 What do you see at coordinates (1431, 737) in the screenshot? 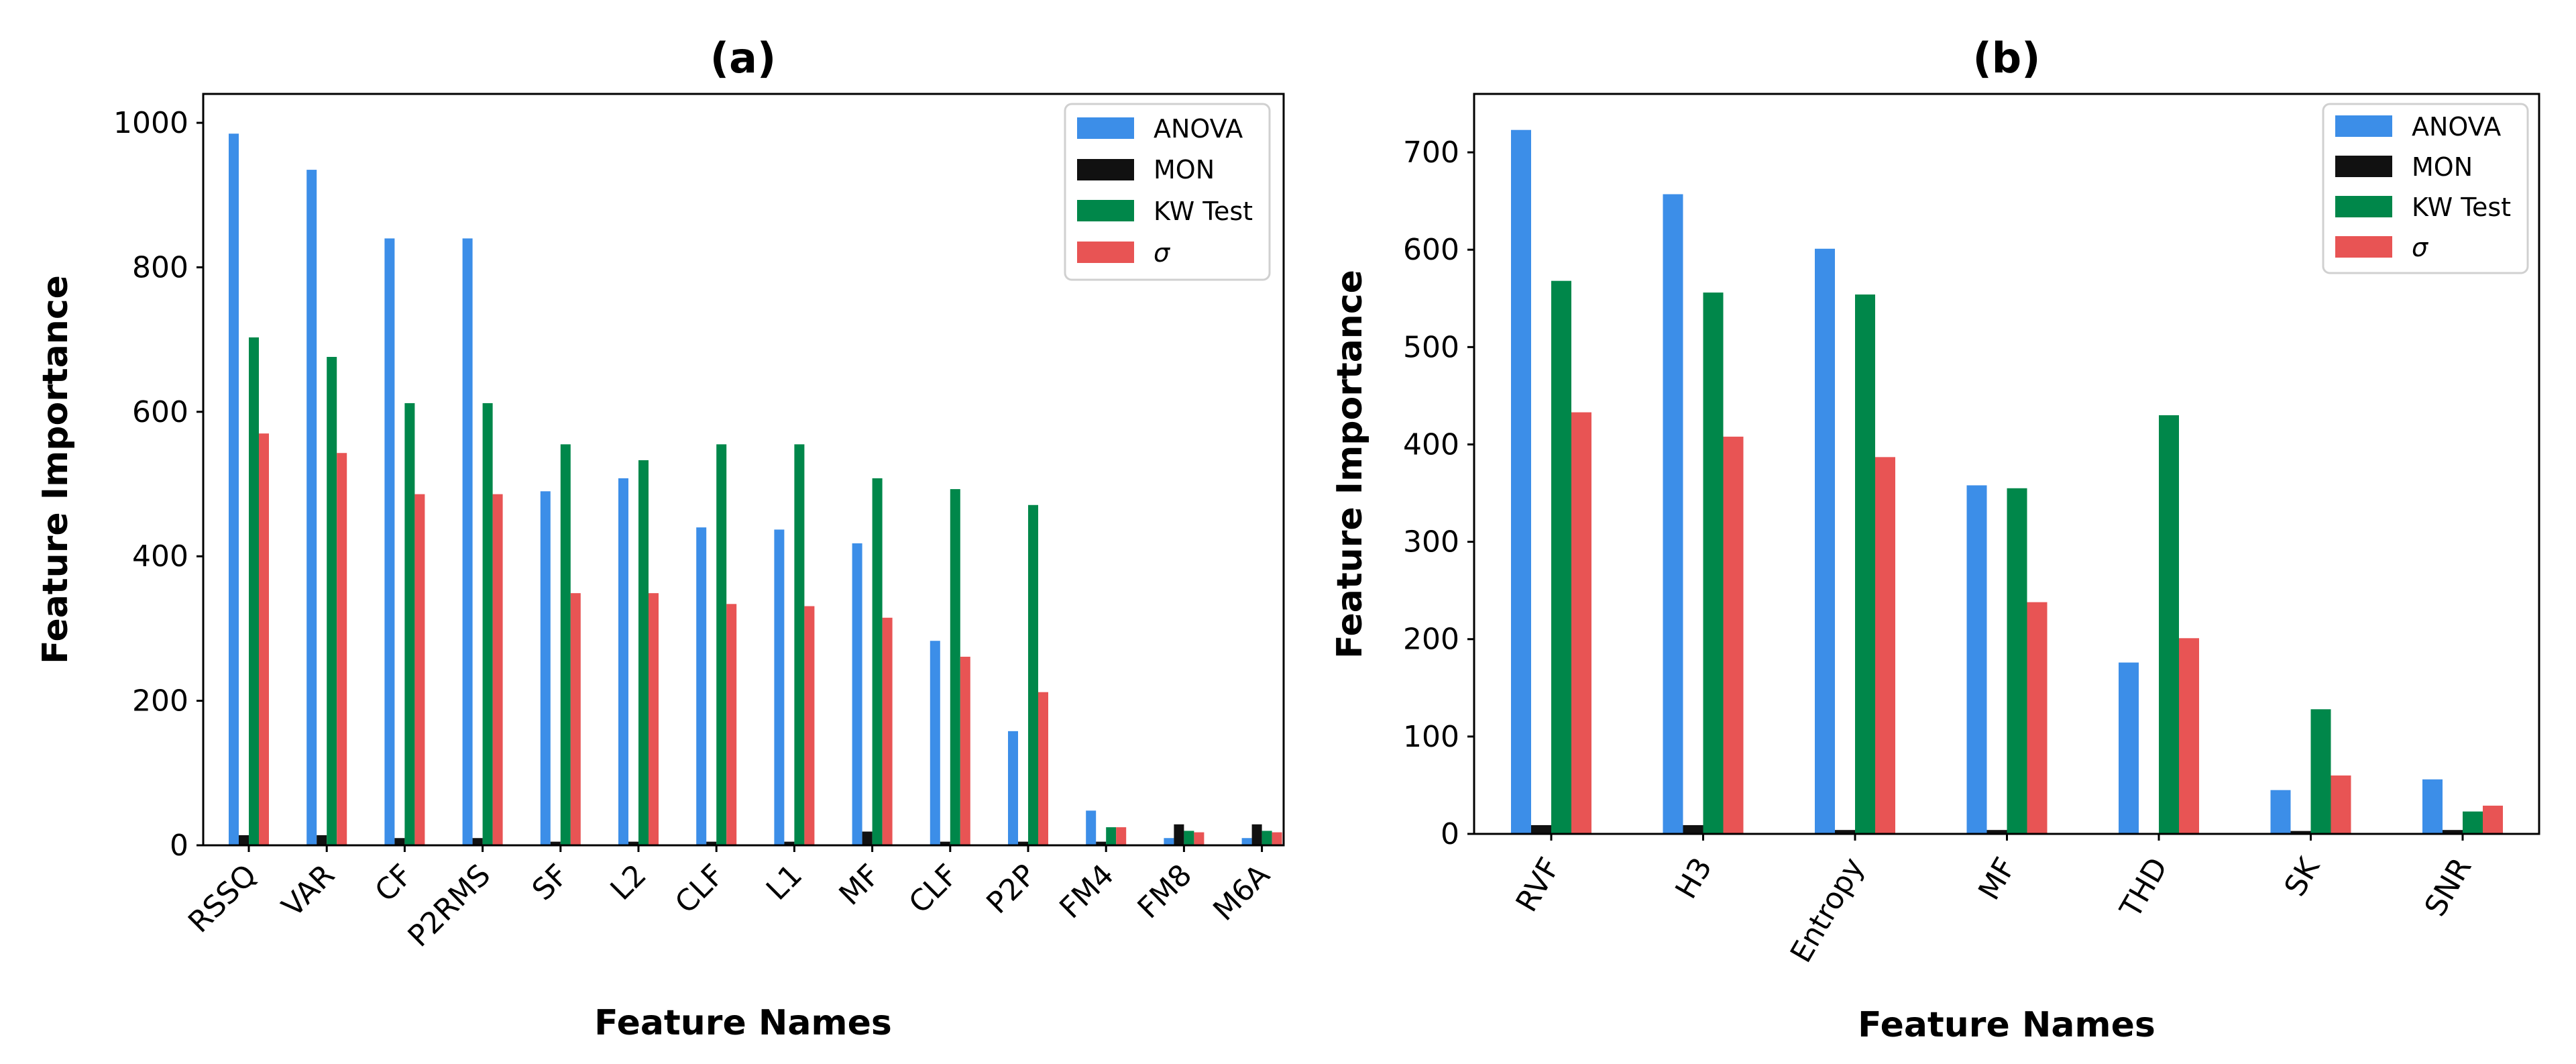
I see `chart-b-y-tick-label: 100` at bounding box center [1431, 737].